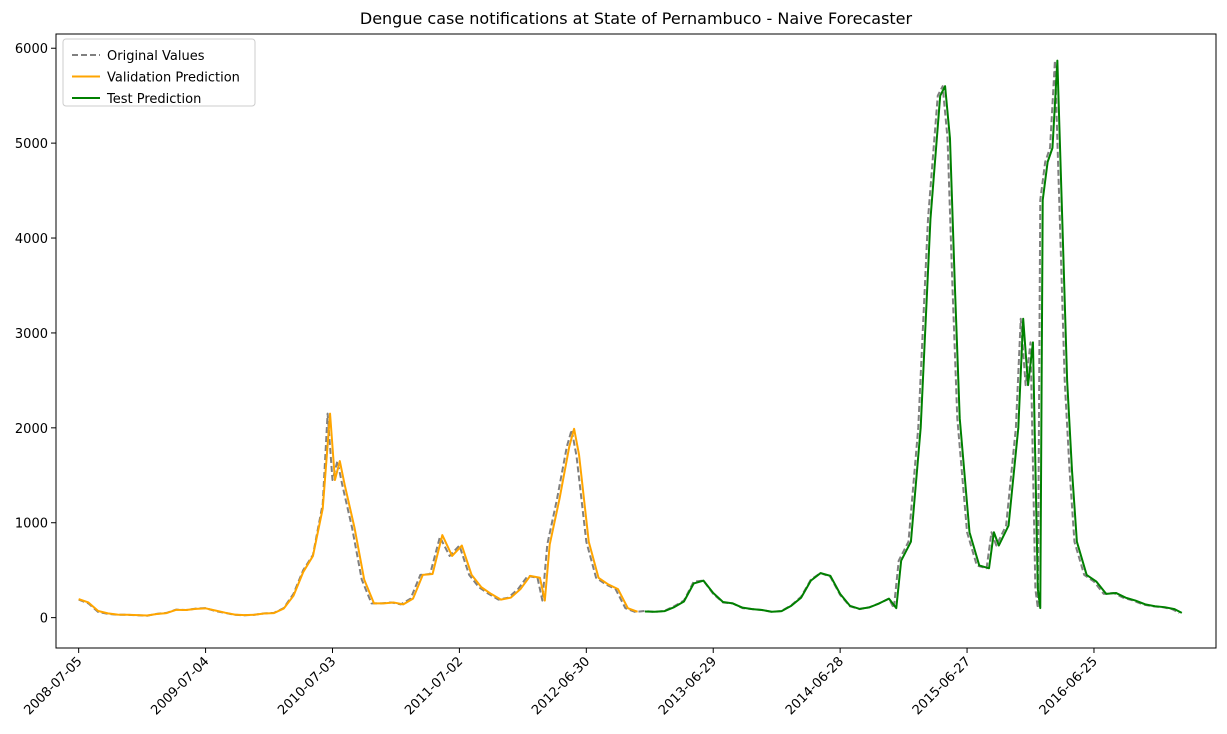  What do you see at coordinates (31, 524) in the screenshot?
I see `y-tick-label-1000: 1000` at bounding box center [31, 524].